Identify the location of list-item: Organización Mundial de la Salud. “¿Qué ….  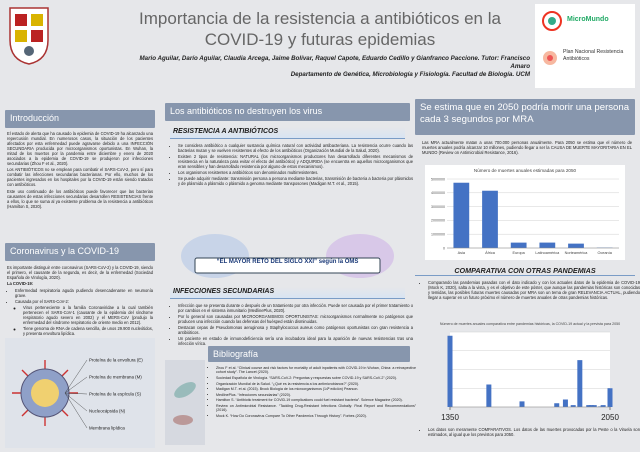
(316, 384).